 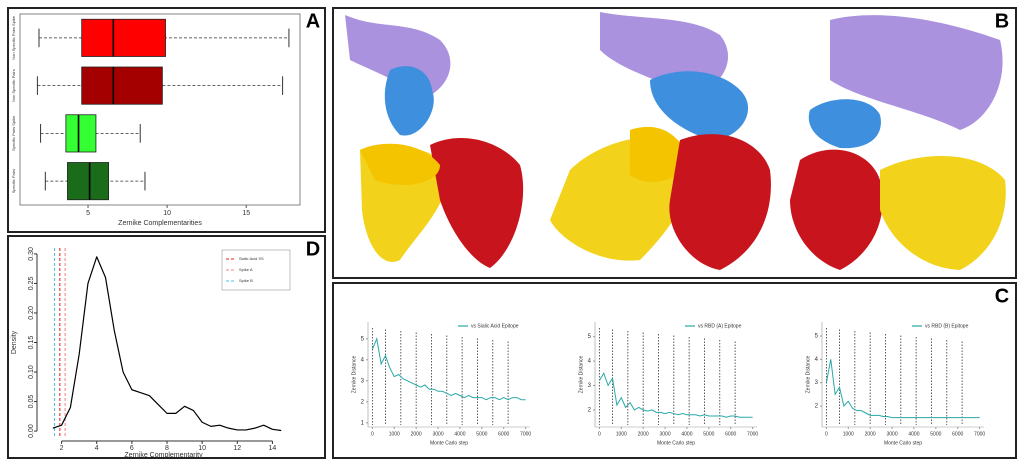 What do you see at coordinates (1002, 21) in the screenshot?
I see `panel-label: B` at bounding box center [1002, 21].